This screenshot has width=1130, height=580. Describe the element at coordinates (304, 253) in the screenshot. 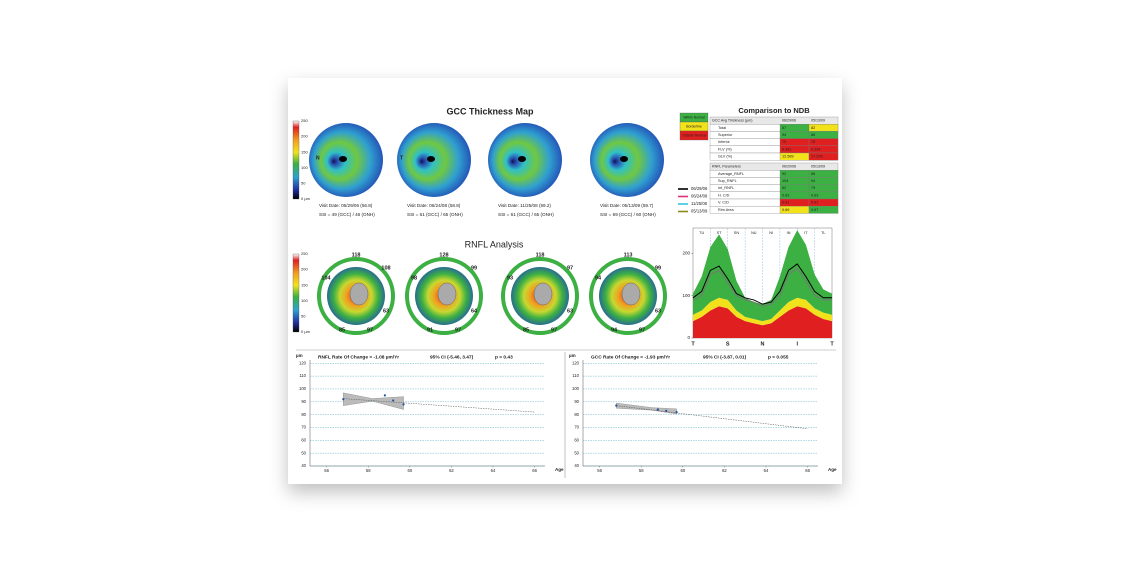

I see `scale-label: 250` at that location.